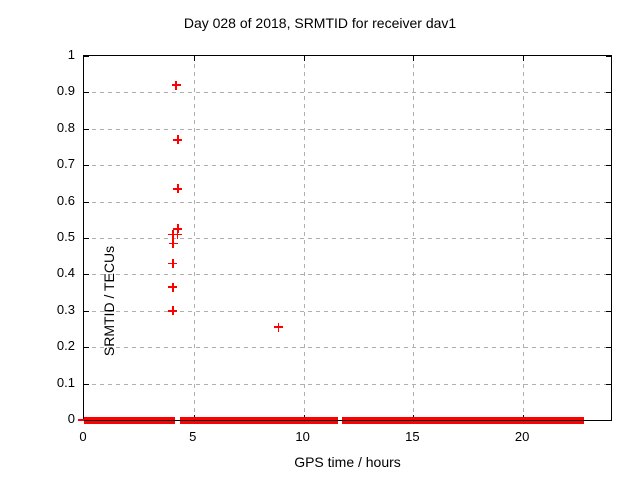 The height and width of the screenshot is (480, 640). What do you see at coordinates (65, 309) in the screenshot?
I see `y-tick-label: 0.3` at bounding box center [65, 309].